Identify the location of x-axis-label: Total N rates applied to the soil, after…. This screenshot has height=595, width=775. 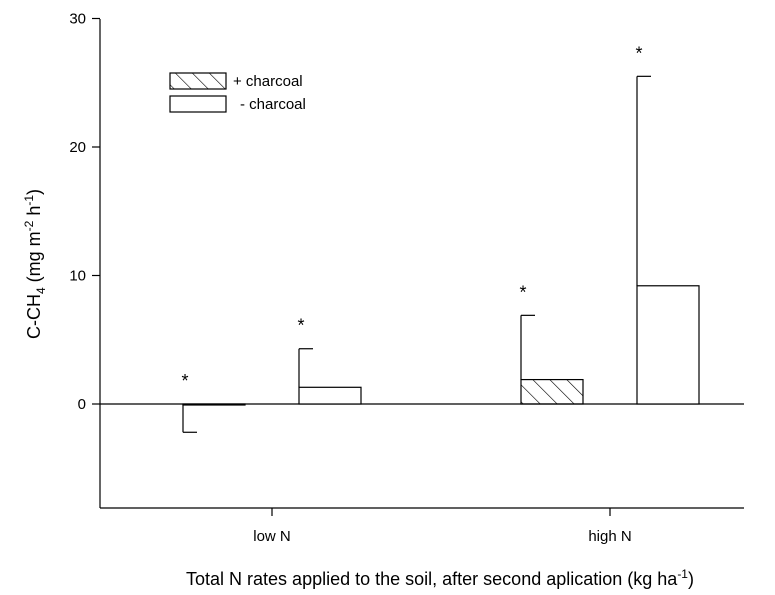
(440, 578).